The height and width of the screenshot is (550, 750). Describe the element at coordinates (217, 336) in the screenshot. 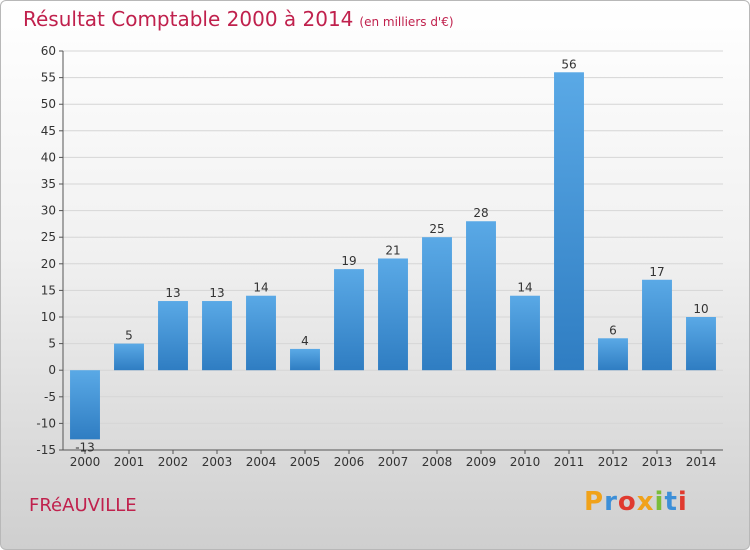

I see `bar-2003` at that location.